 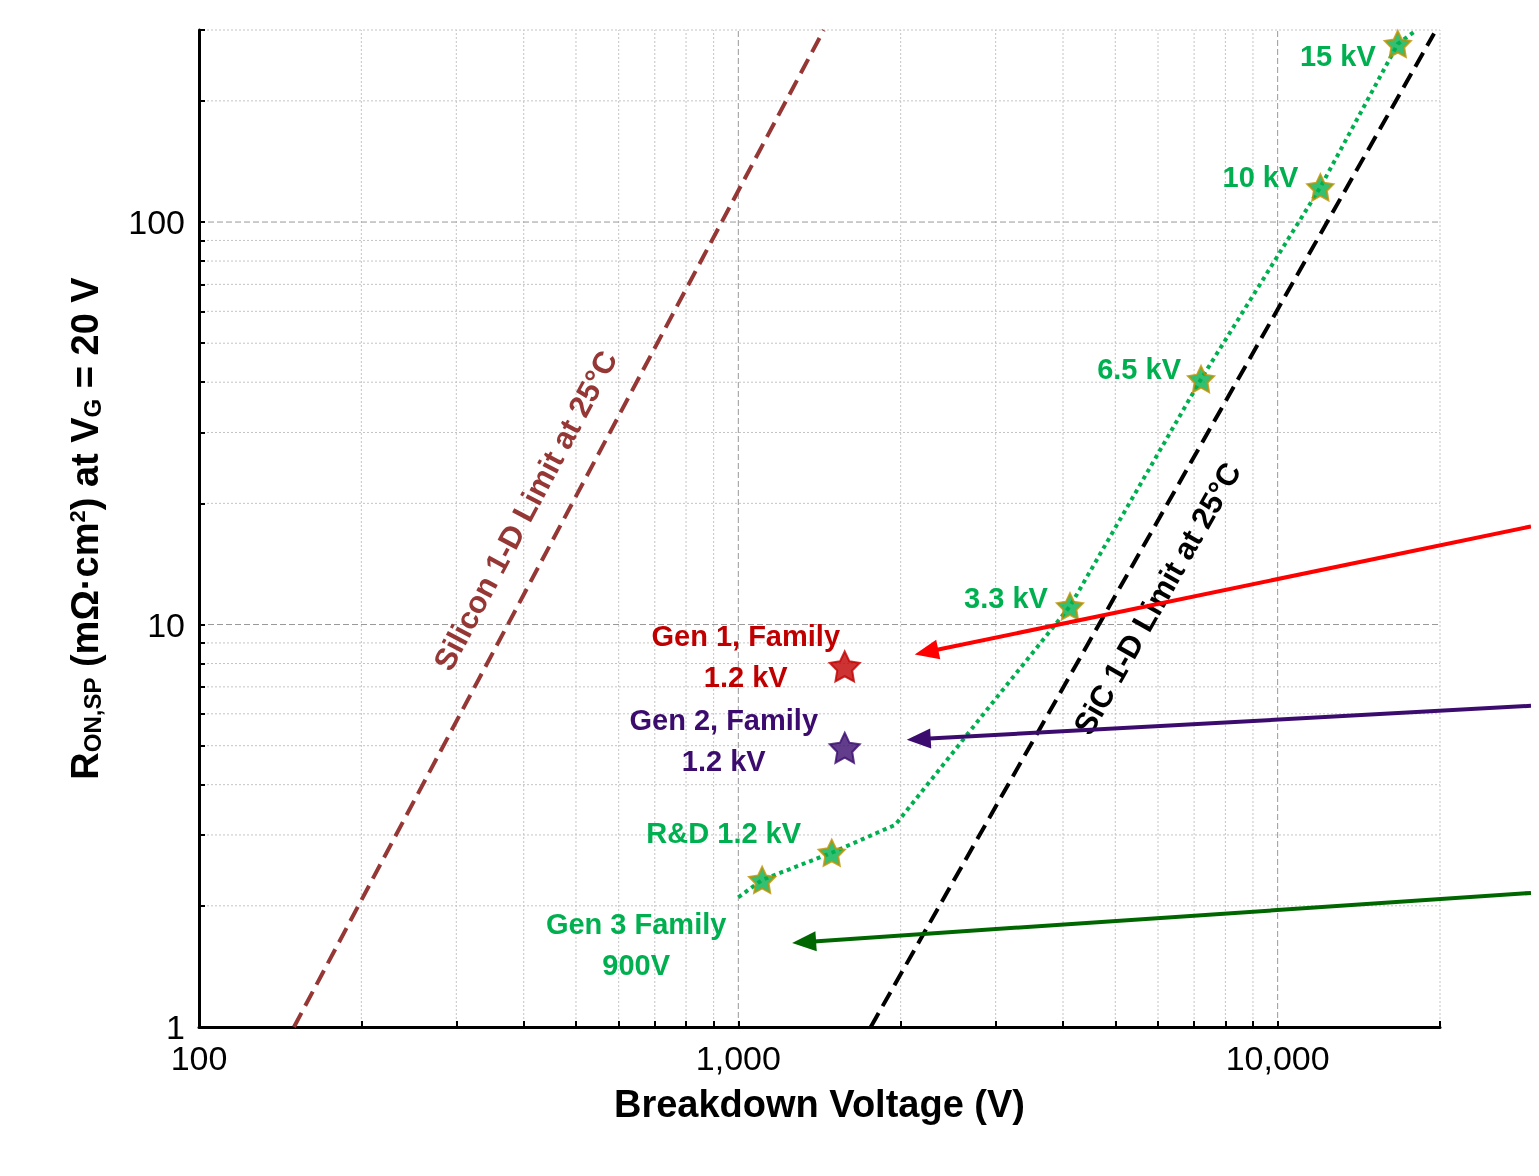 What do you see at coordinates (738, 1058) in the screenshot?
I see `x-tick-label: 1,000` at bounding box center [738, 1058].